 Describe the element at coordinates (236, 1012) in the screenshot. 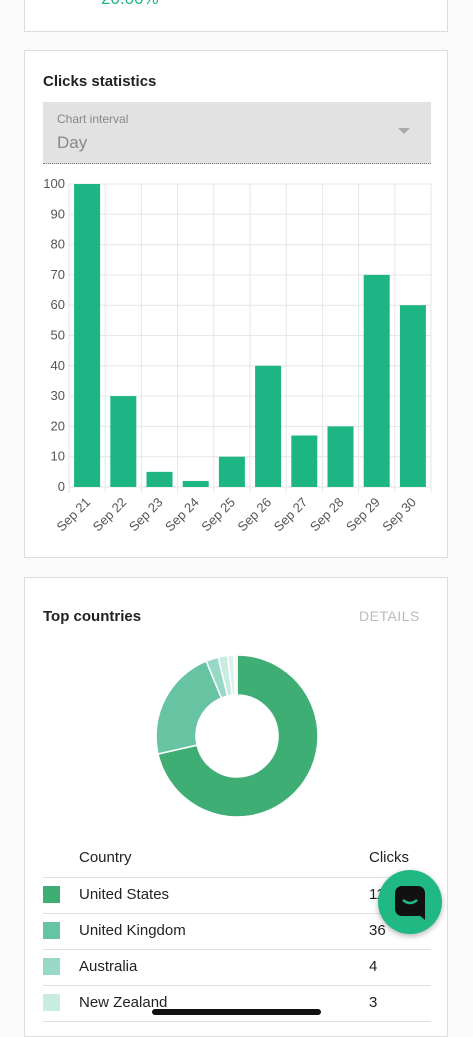

I see `home-indicator` at that location.